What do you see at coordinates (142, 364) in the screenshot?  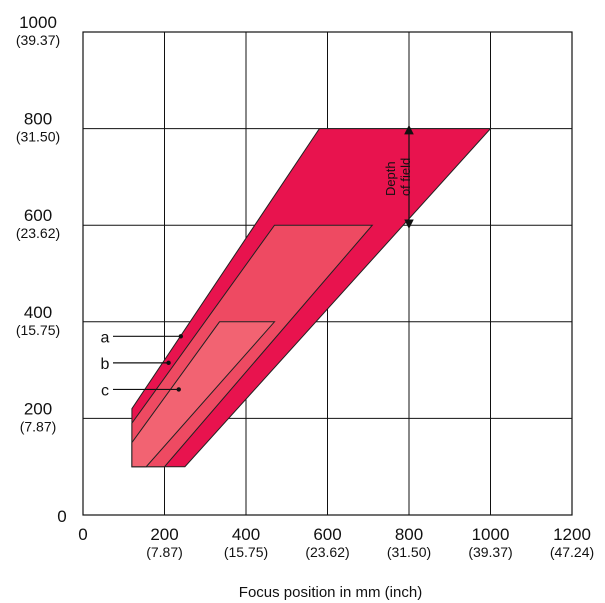 I see `series-pointers: abc` at bounding box center [142, 364].